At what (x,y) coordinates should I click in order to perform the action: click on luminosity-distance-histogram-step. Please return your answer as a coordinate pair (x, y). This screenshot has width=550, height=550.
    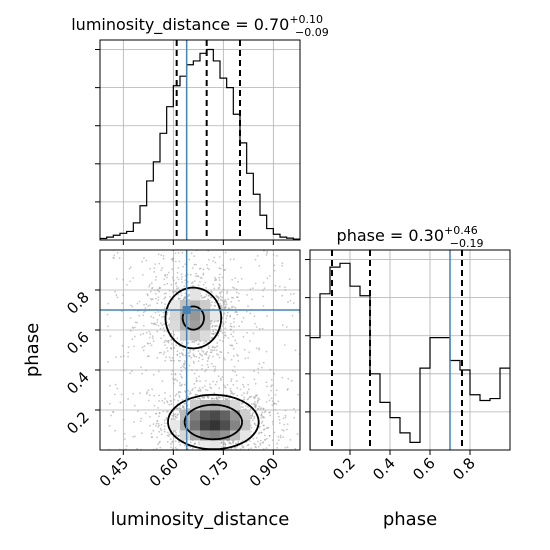
    Looking at the image, I should click on (200, 144).